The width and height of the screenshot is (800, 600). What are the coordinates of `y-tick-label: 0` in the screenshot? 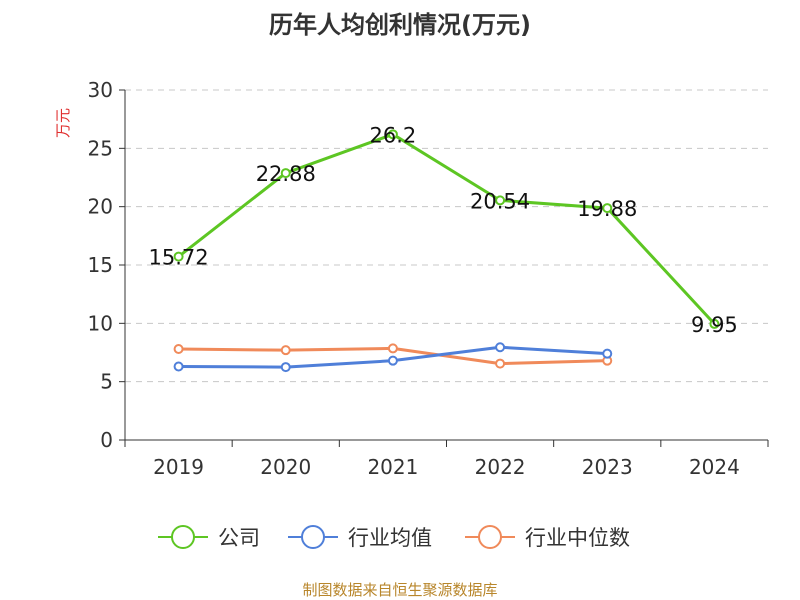 It's located at (106, 440).